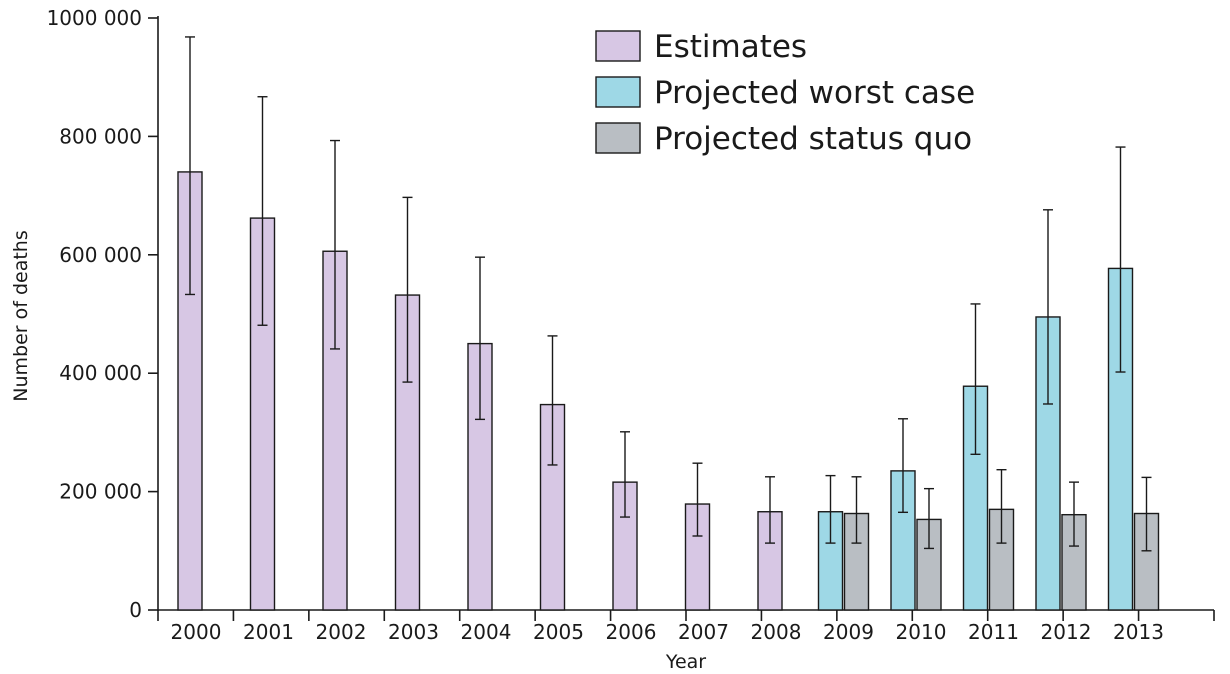  What do you see at coordinates (558, 632) in the screenshot?
I see `x-tick-label: 2005` at bounding box center [558, 632].